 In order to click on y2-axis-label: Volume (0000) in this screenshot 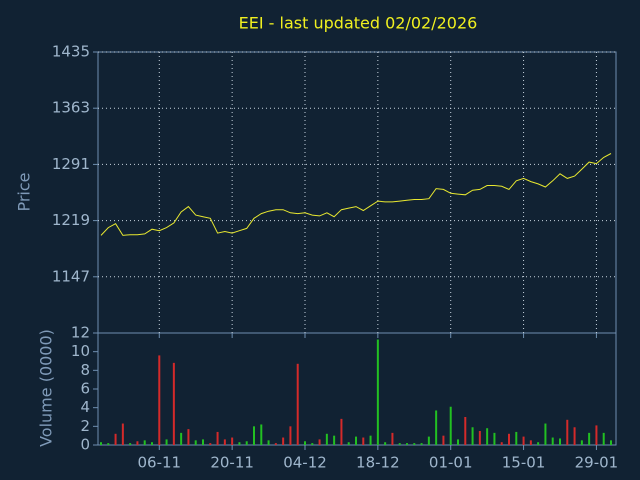, I will do `click(46, 388)`.